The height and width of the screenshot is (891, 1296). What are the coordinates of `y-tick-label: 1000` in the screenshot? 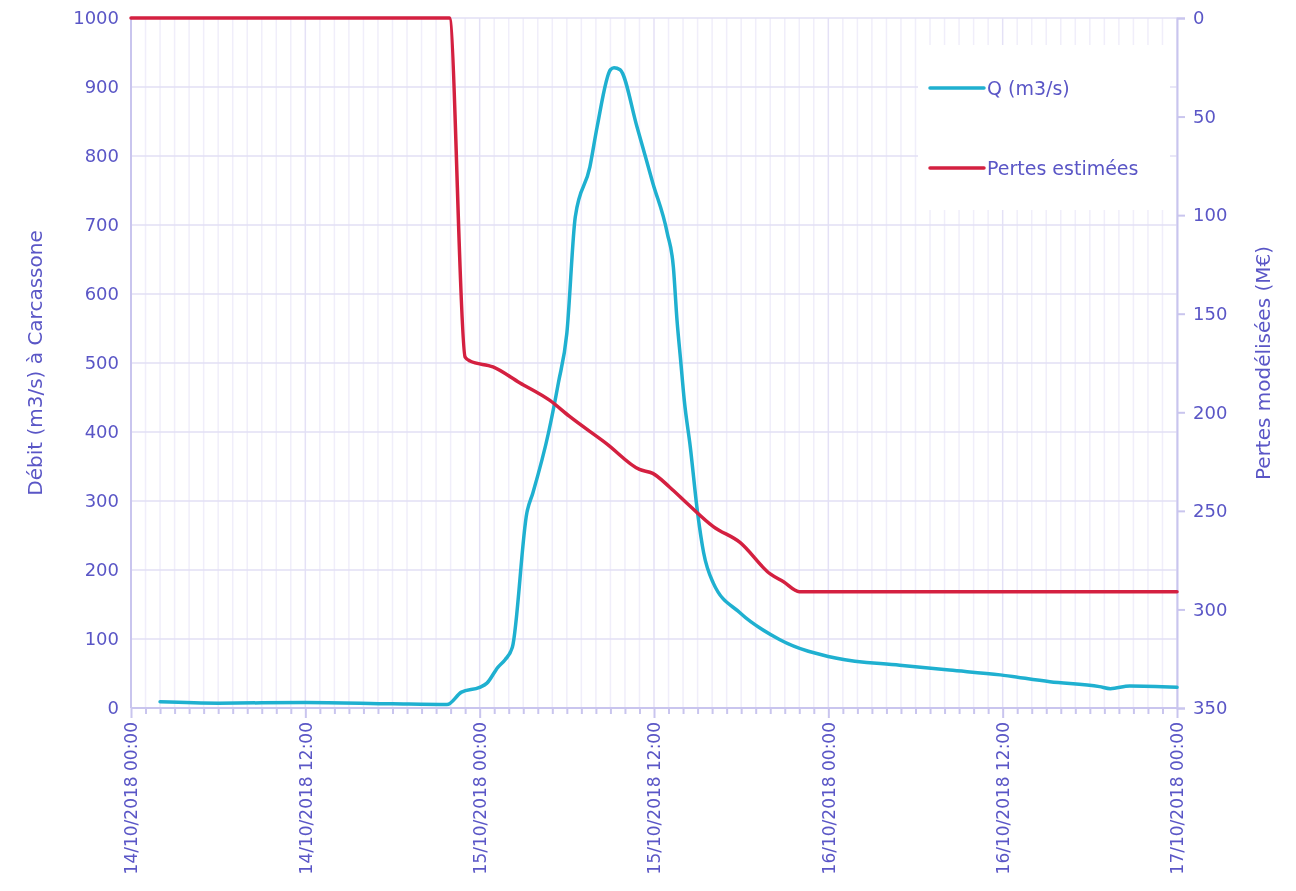 It's located at (96, 18).